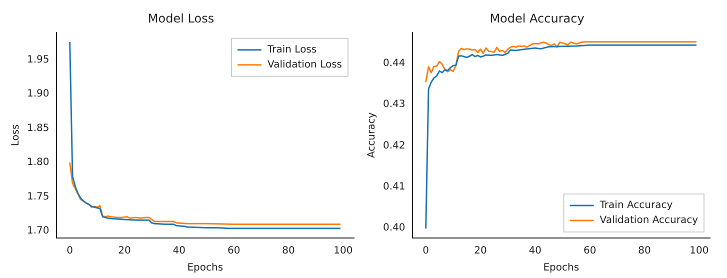 The image size is (727, 278). What do you see at coordinates (38, 94) in the screenshot?
I see `y-tick-label: 1.90` at bounding box center [38, 94].